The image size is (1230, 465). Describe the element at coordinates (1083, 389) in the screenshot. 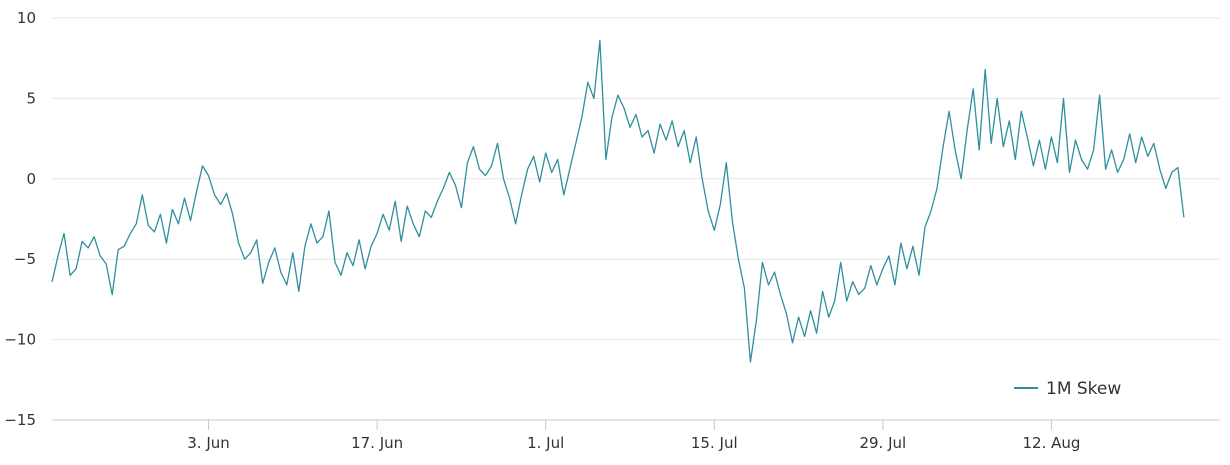

I see `legend-label: 1M Skew` at that location.